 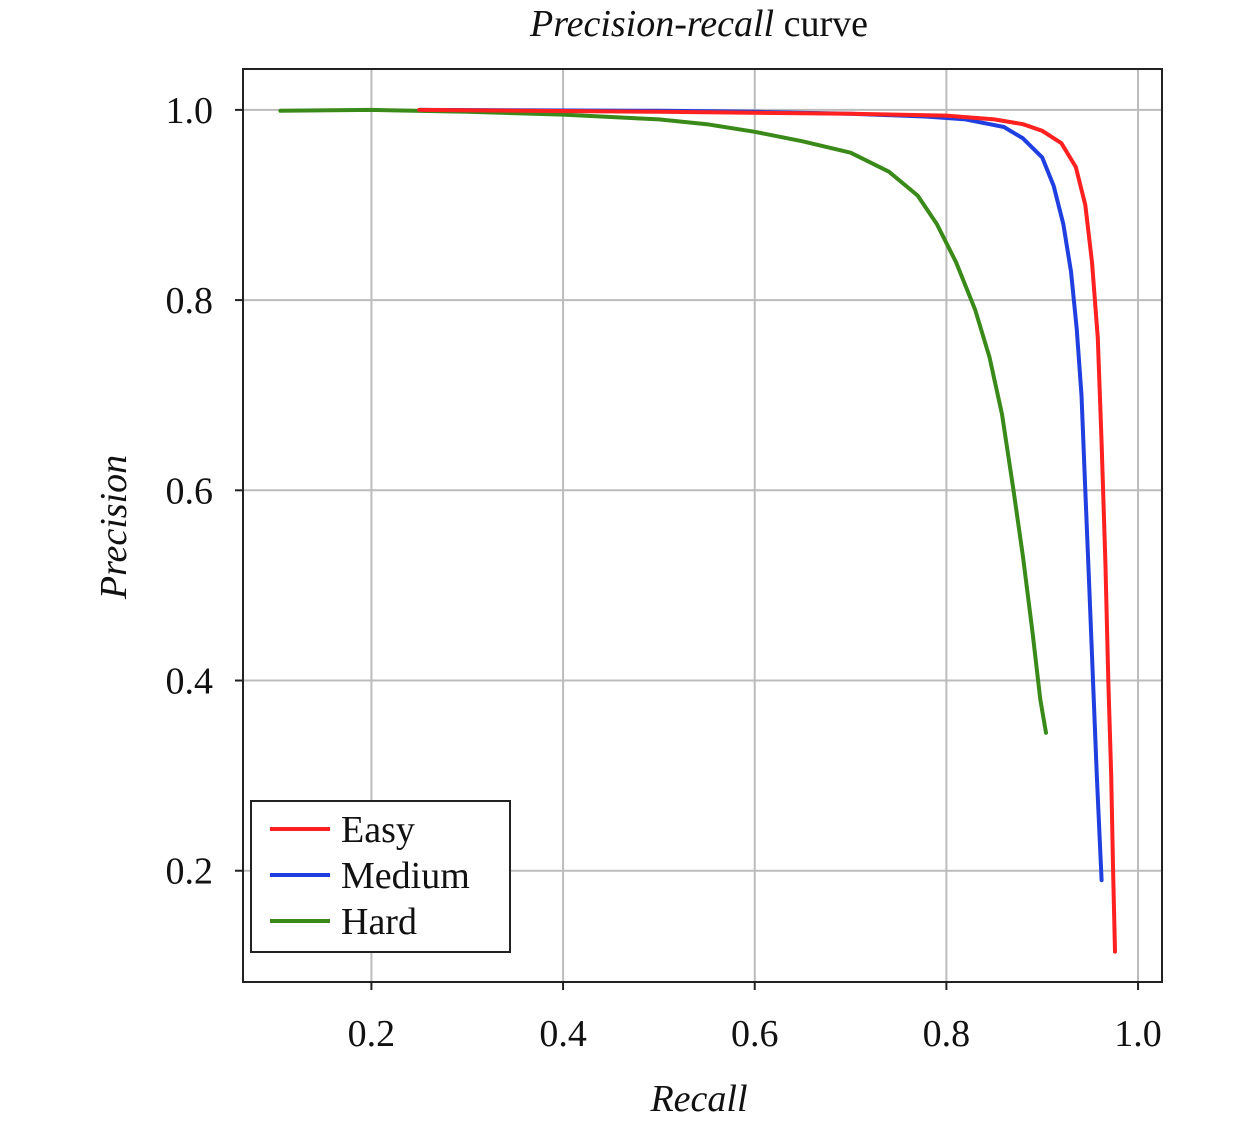 I want to click on x-axis-label: Recall, so click(x=698, y=1099).